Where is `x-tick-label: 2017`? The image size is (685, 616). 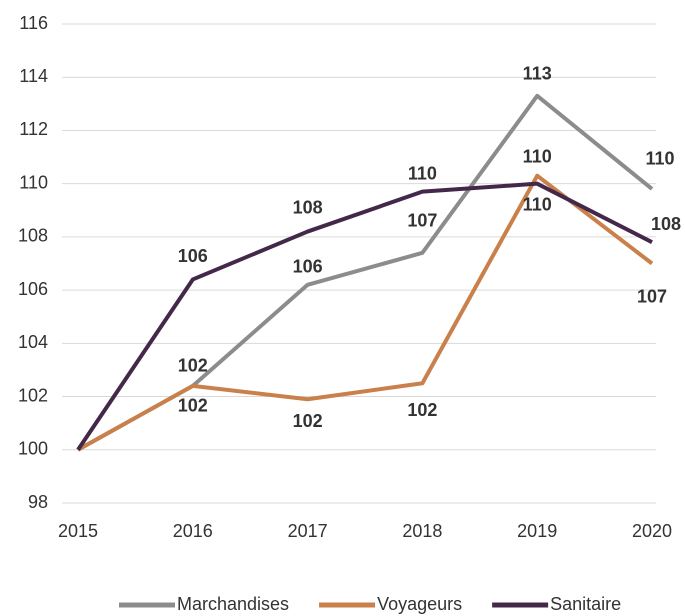
x-tick-label: 2017 is located at coordinates (308, 531).